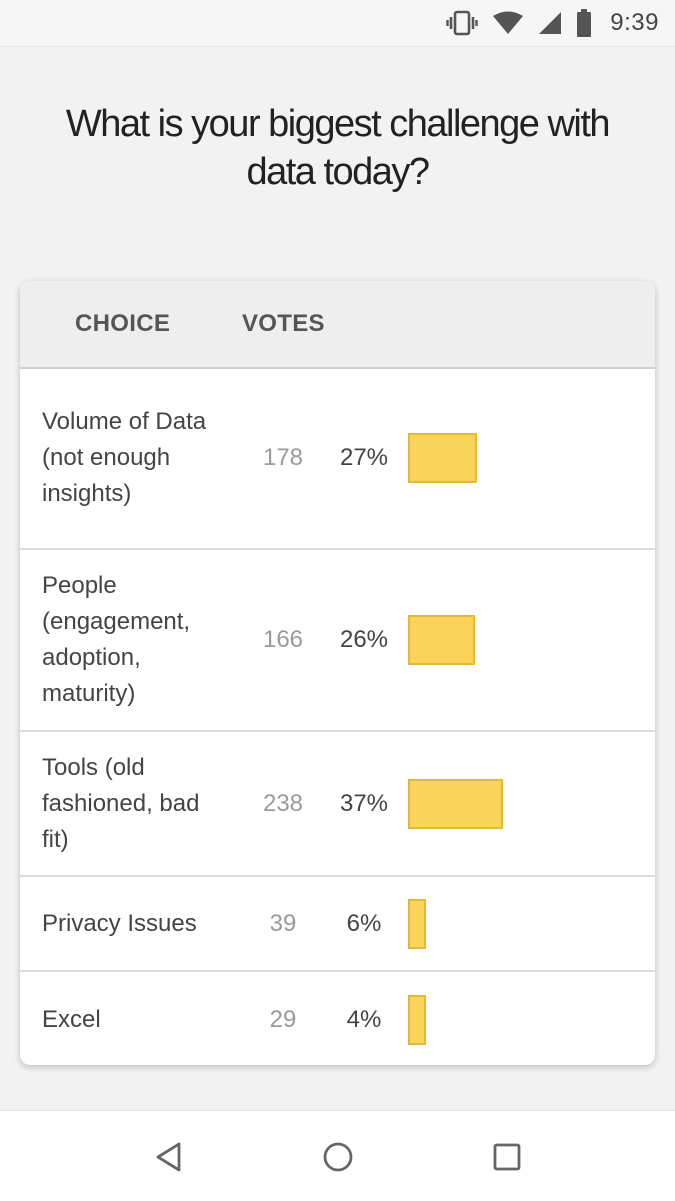 The image size is (675, 1201). Describe the element at coordinates (364, 923) in the screenshot. I see `vote-percent: 6%` at that location.